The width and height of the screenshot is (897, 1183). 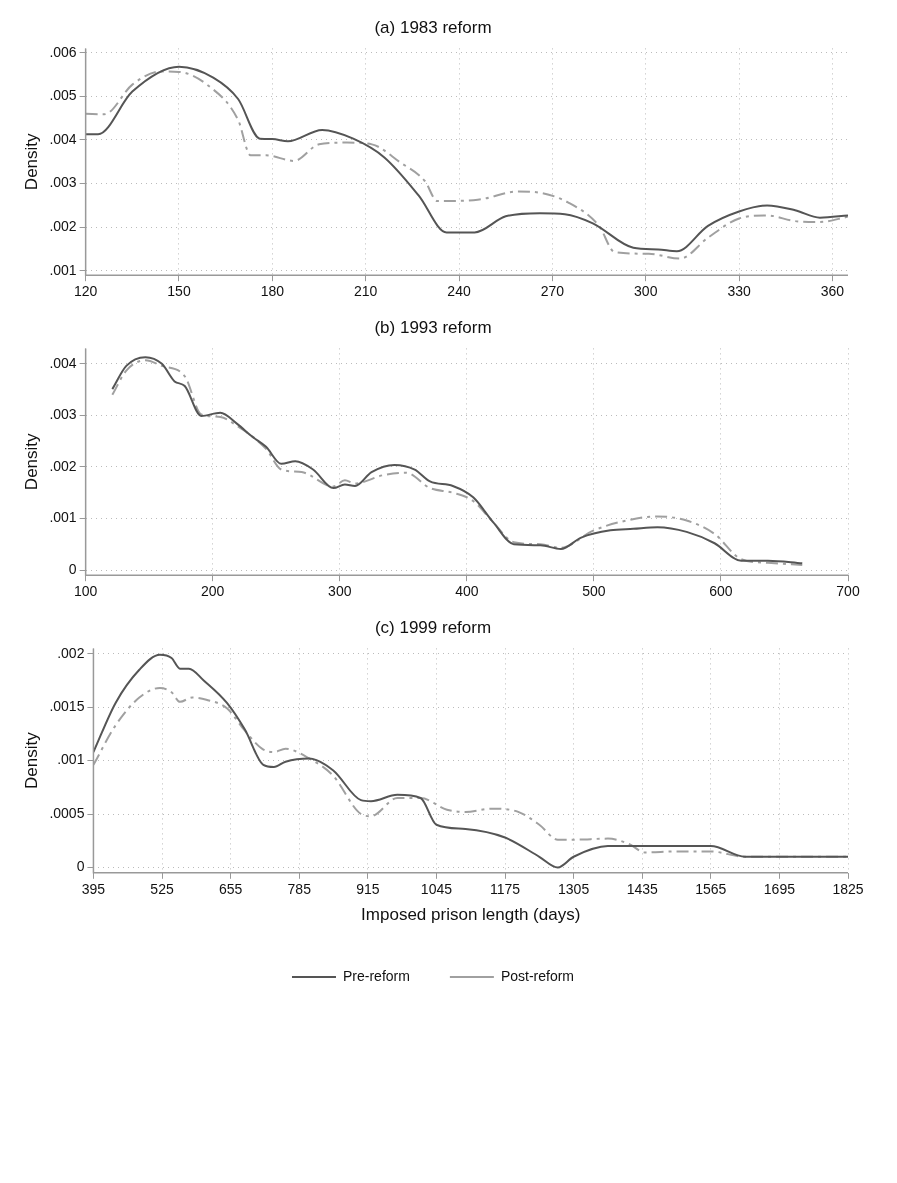 What do you see at coordinates (63, 95) in the screenshot?
I see `y-tick-label: .005` at bounding box center [63, 95].